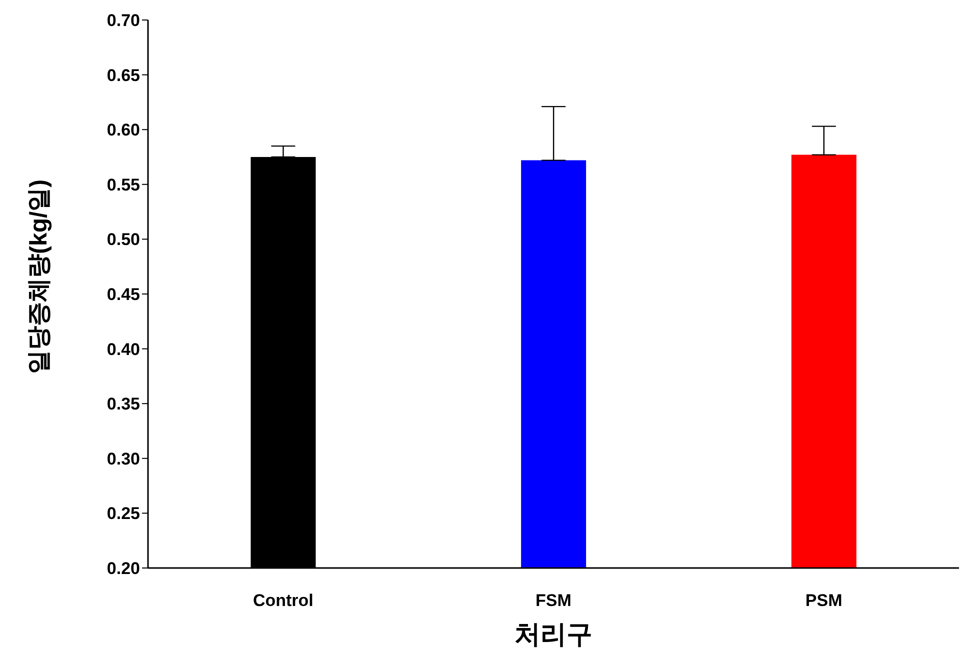 The height and width of the screenshot is (663, 971). Describe the element at coordinates (283, 600) in the screenshot. I see `x-tick-label: Control` at that location.